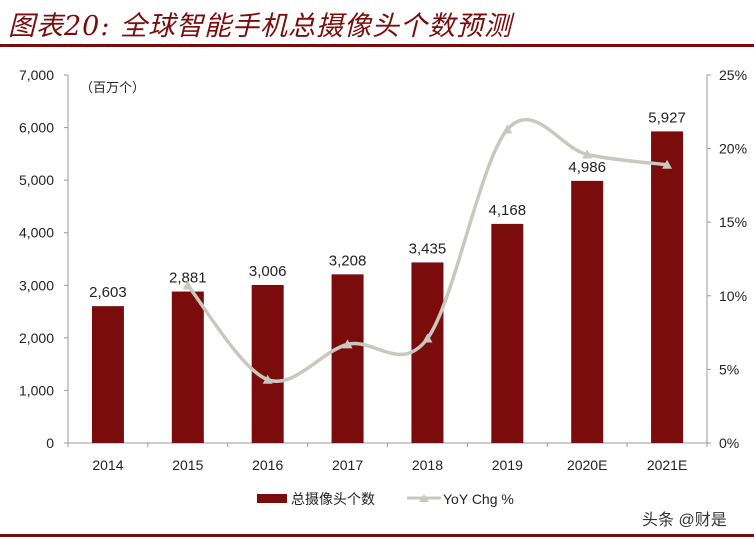 This screenshot has height=539, width=754. What do you see at coordinates (667, 117) in the screenshot?
I see `bar-data-label: 5,927` at bounding box center [667, 117].